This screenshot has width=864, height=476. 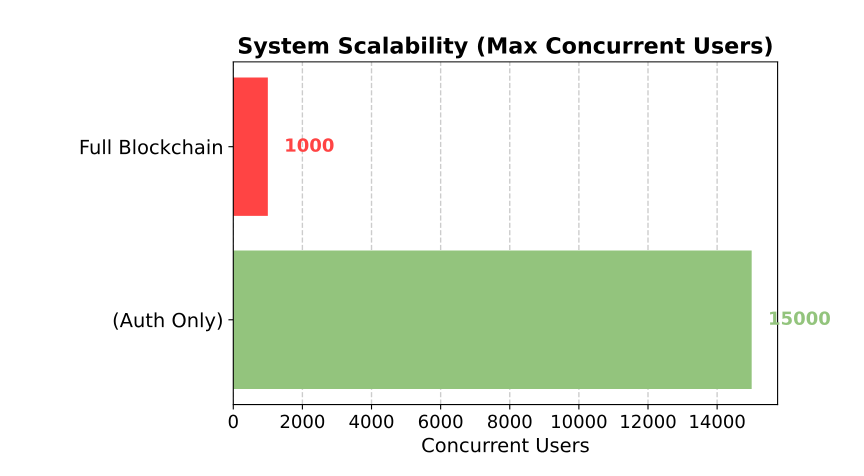 I want to click on x-tick-label: 4000, so click(x=371, y=421).